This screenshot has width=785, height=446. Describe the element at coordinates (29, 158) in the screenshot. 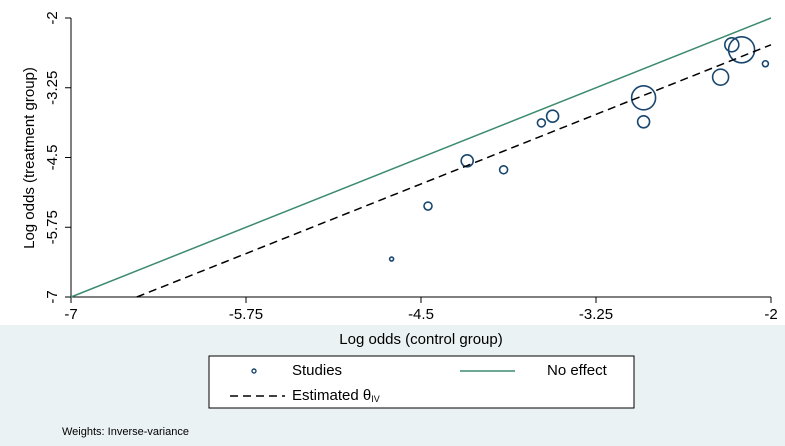

I see `y-axis-label: Log odds (treatment group)` at that location.